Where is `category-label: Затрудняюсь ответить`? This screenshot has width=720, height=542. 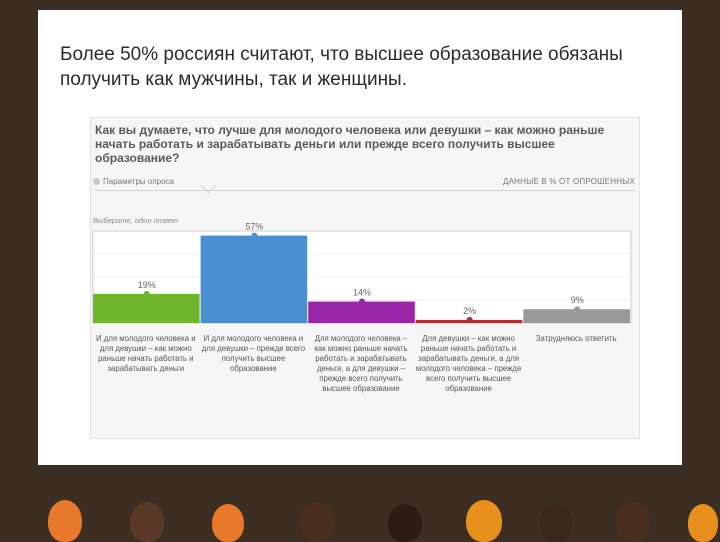 category-label: Затрудняюсь ответить is located at coordinates (576, 338).